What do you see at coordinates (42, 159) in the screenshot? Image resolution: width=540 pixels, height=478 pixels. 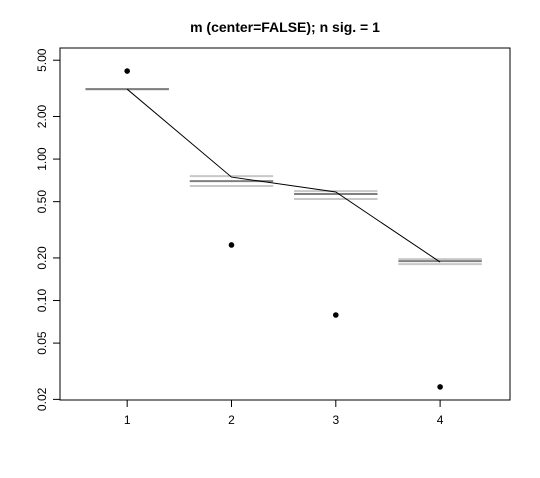 I see `y-tick-label: 1.00` at bounding box center [42, 159].